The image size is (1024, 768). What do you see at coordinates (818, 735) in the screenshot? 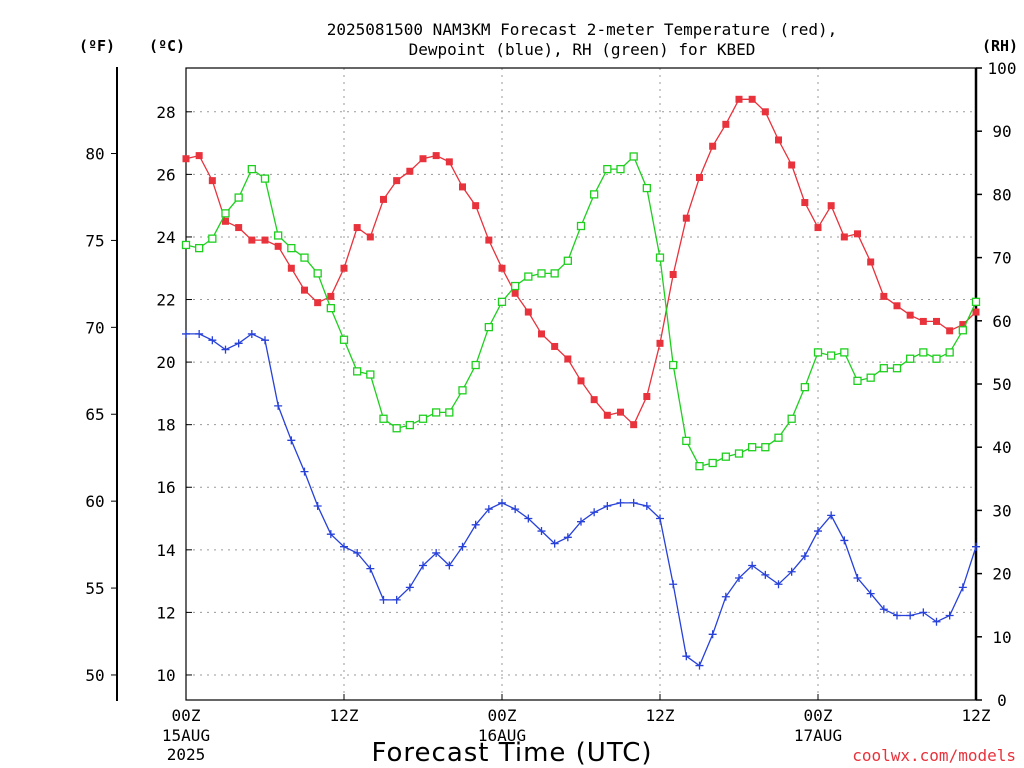
I see `x-tick-date-label: 17AUG` at bounding box center [818, 735].